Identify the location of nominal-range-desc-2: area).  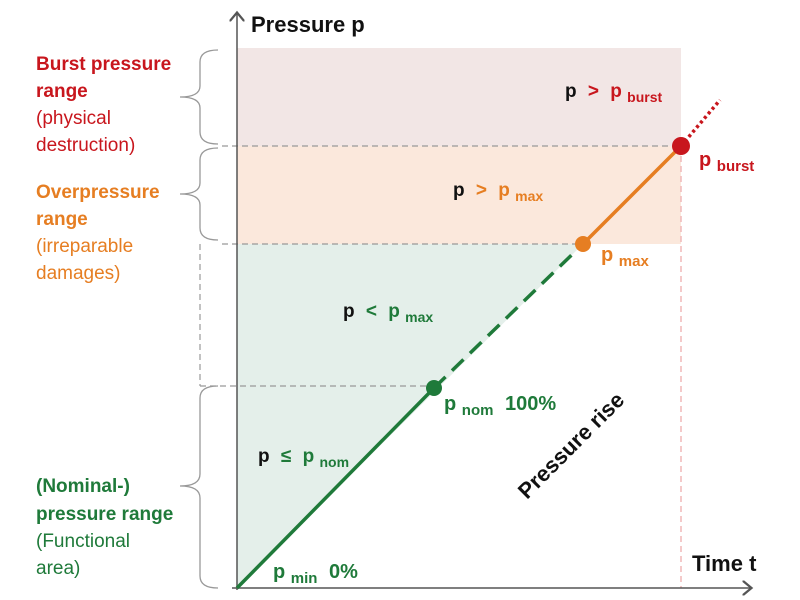
(58, 568).